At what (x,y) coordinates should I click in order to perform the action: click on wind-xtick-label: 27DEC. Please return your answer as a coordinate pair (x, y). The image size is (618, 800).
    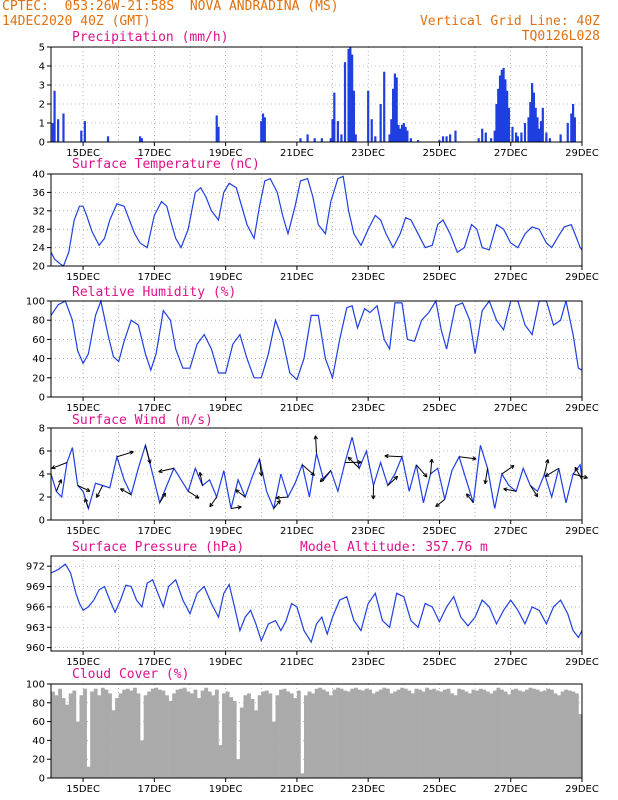
    Looking at the image, I should click on (511, 531).